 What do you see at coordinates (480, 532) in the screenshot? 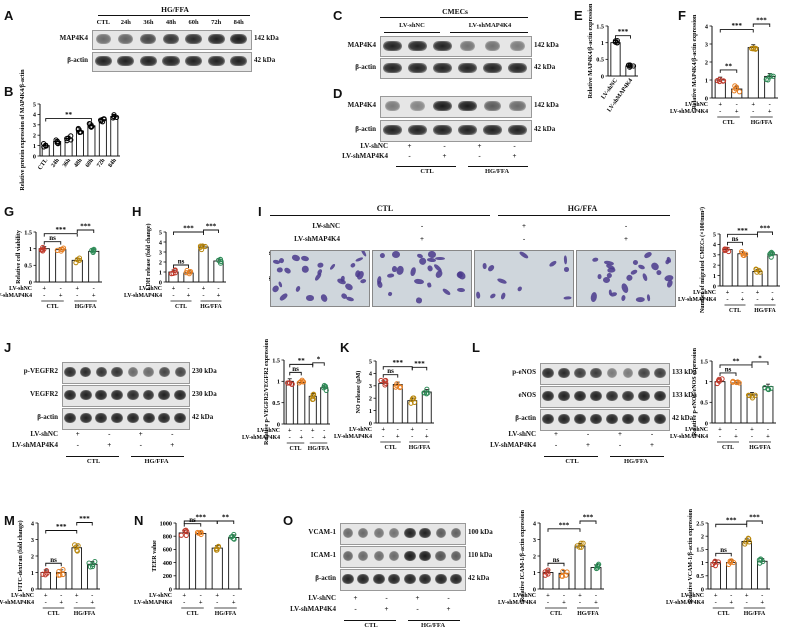
I see `blot-mw-label: 100 kDa` at bounding box center [480, 532].